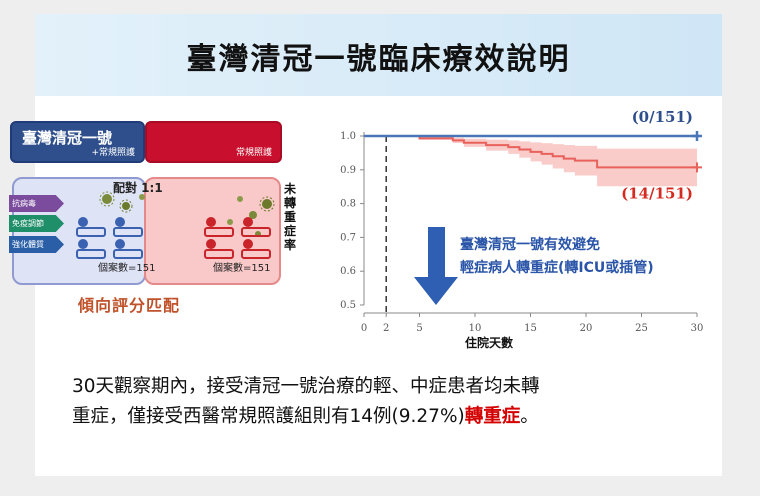  Describe the element at coordinates (657, 193) in the screenshot. I see `control-end-label: (14/151)` at that location.